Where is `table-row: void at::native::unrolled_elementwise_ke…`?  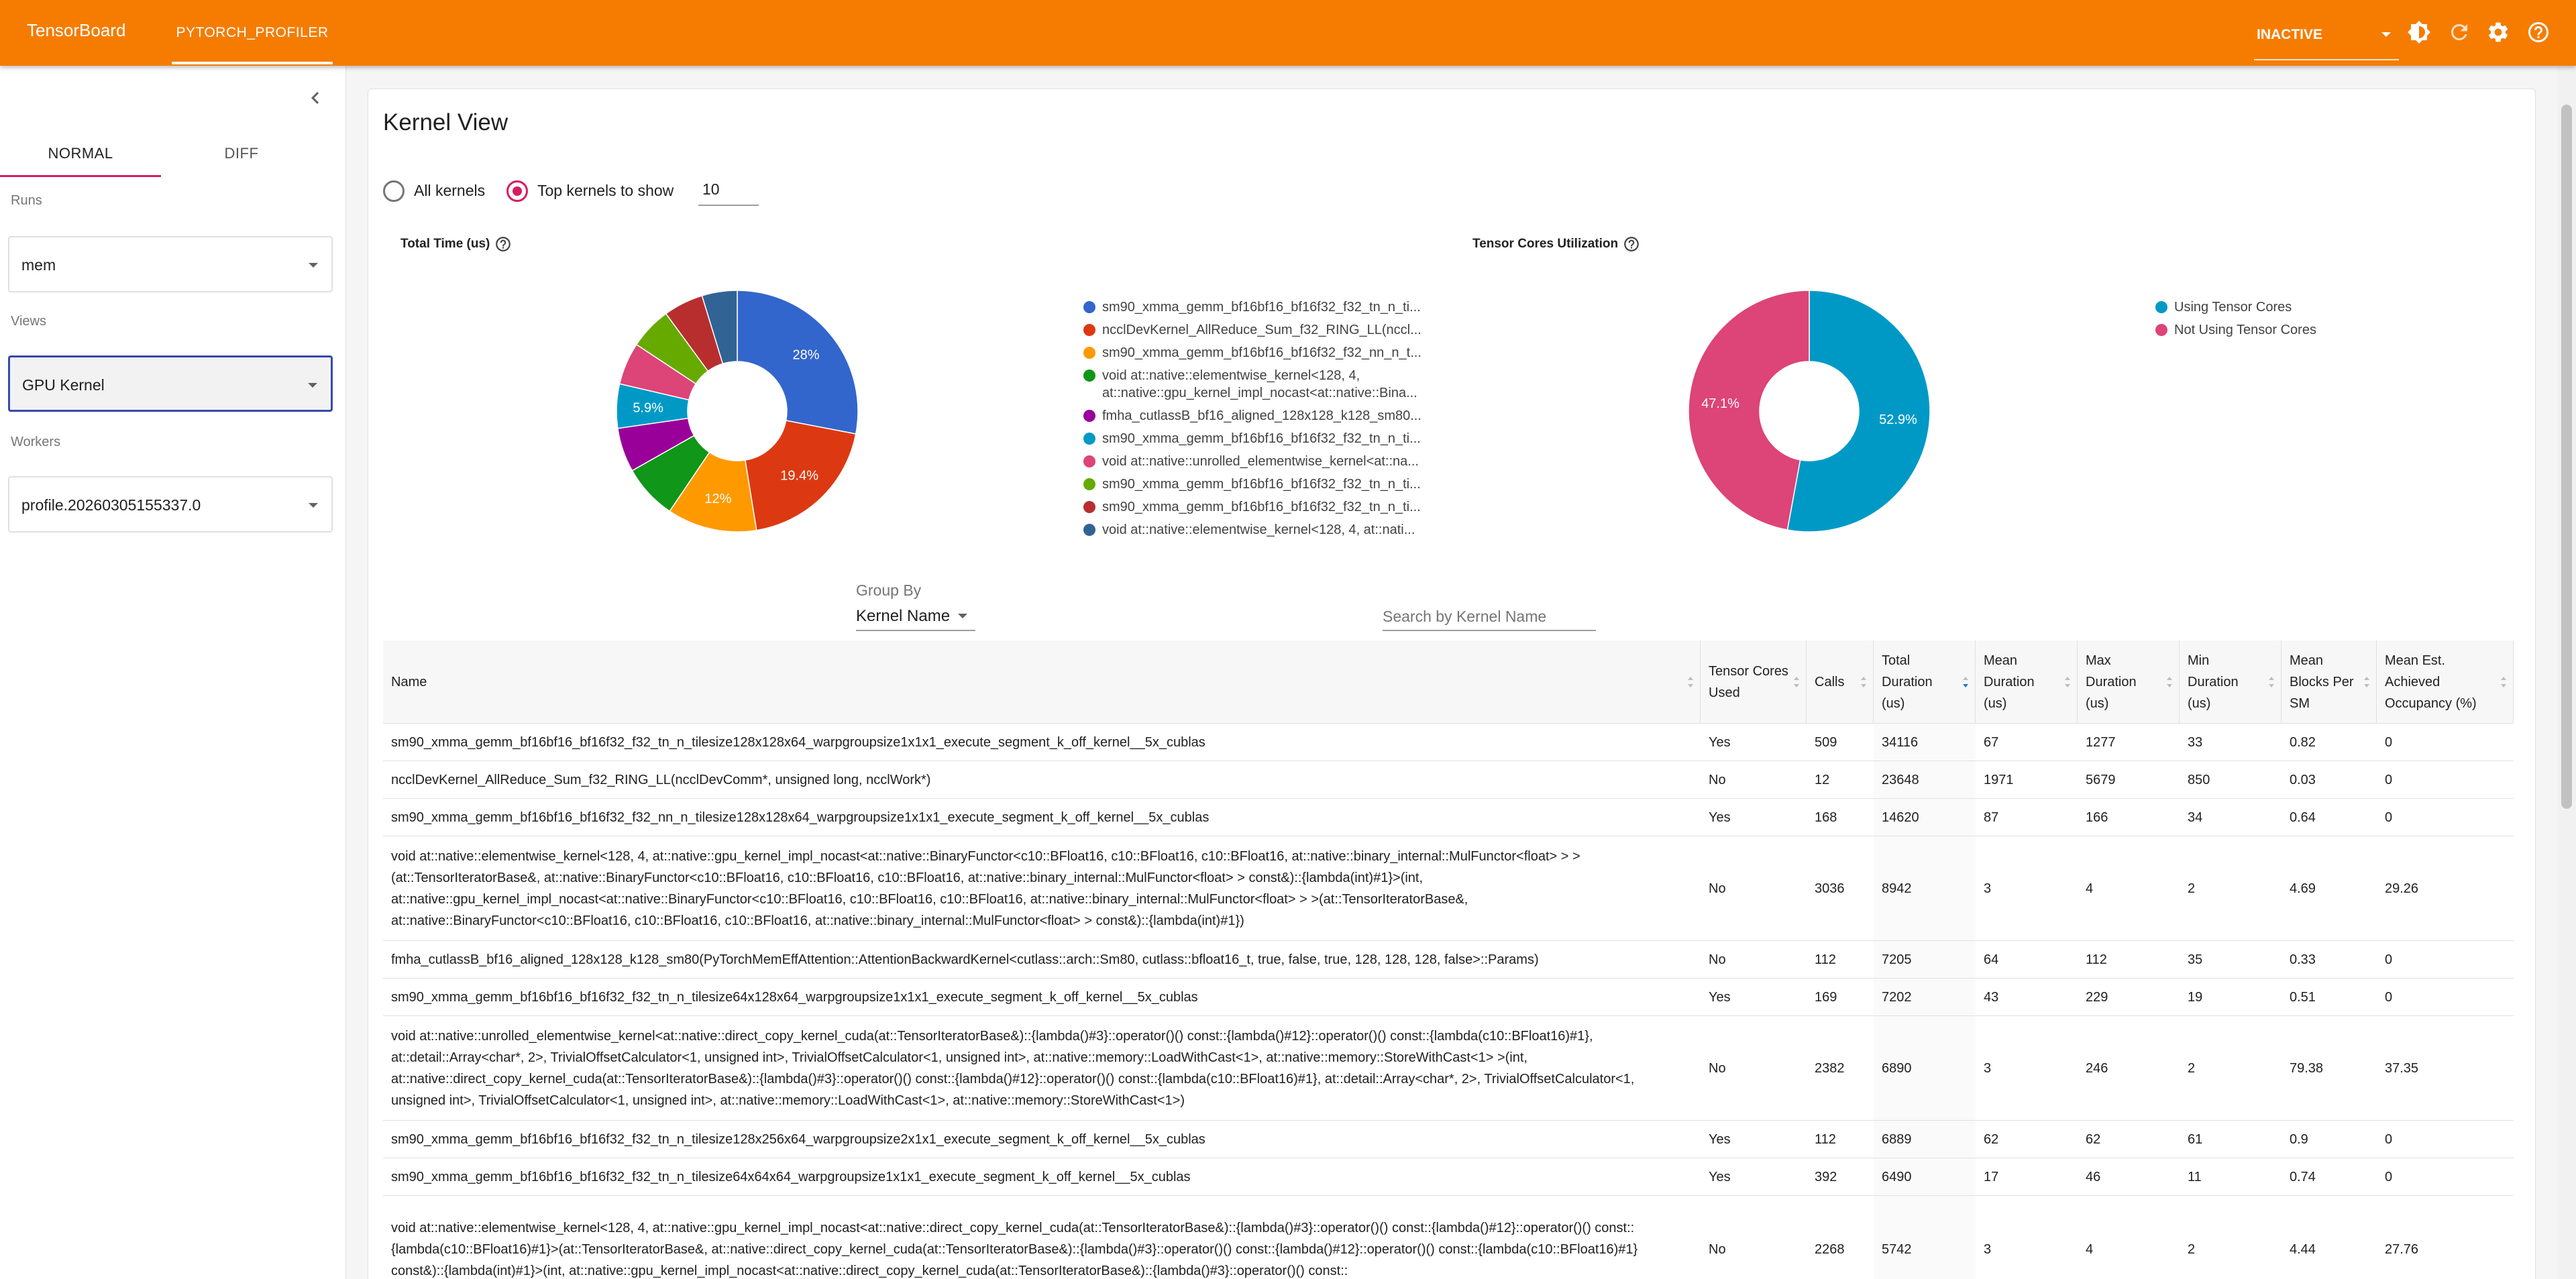 table-row: void at::native::unrolled_elementwise_ke… is located at coordinates (1448, 1068).